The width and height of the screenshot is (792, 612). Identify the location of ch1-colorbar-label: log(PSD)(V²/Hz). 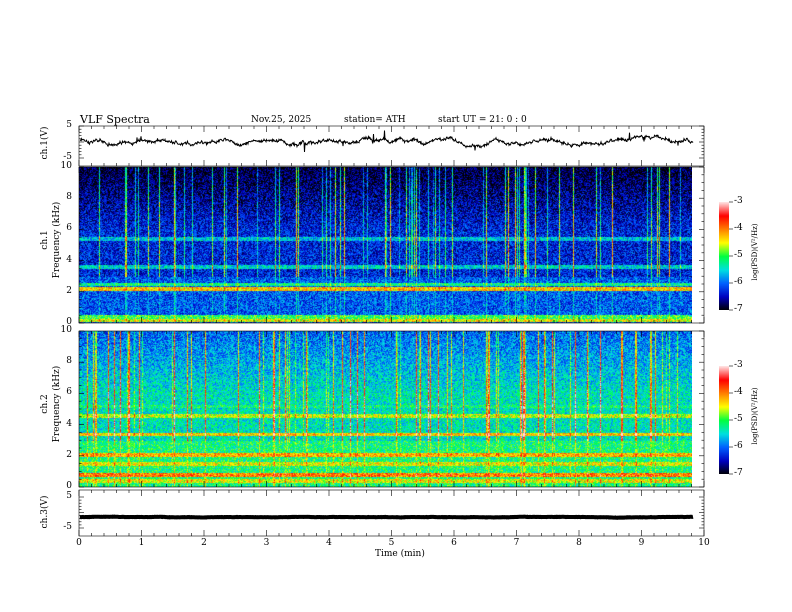
(755, 252).